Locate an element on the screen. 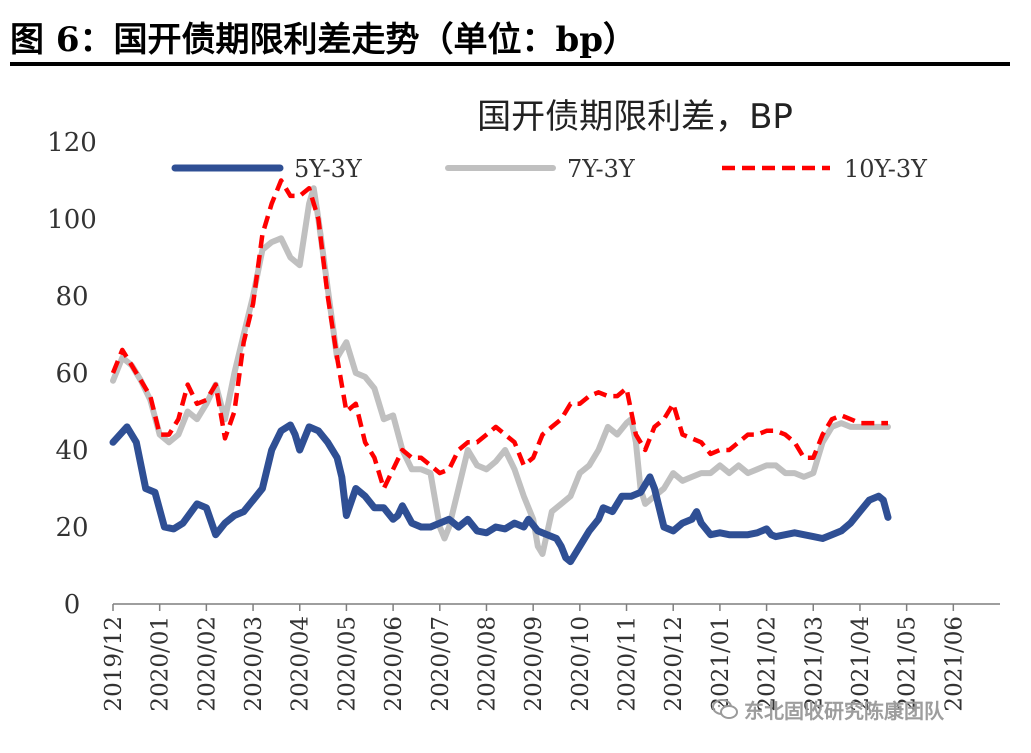 Image resolution: width=1031 pixels, height=753 pixels. x-tick-label: 2020/11 is located at coordinates (628, 664).